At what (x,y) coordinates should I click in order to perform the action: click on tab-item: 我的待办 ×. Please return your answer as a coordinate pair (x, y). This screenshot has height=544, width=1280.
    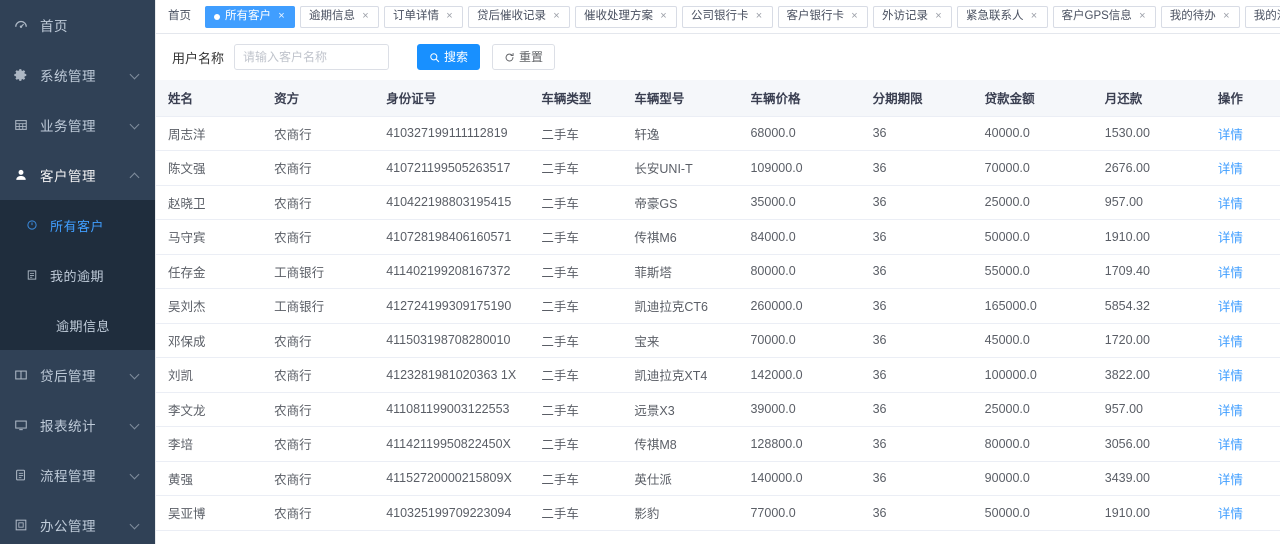
    Looking at the image, I should click on (1200, 16).